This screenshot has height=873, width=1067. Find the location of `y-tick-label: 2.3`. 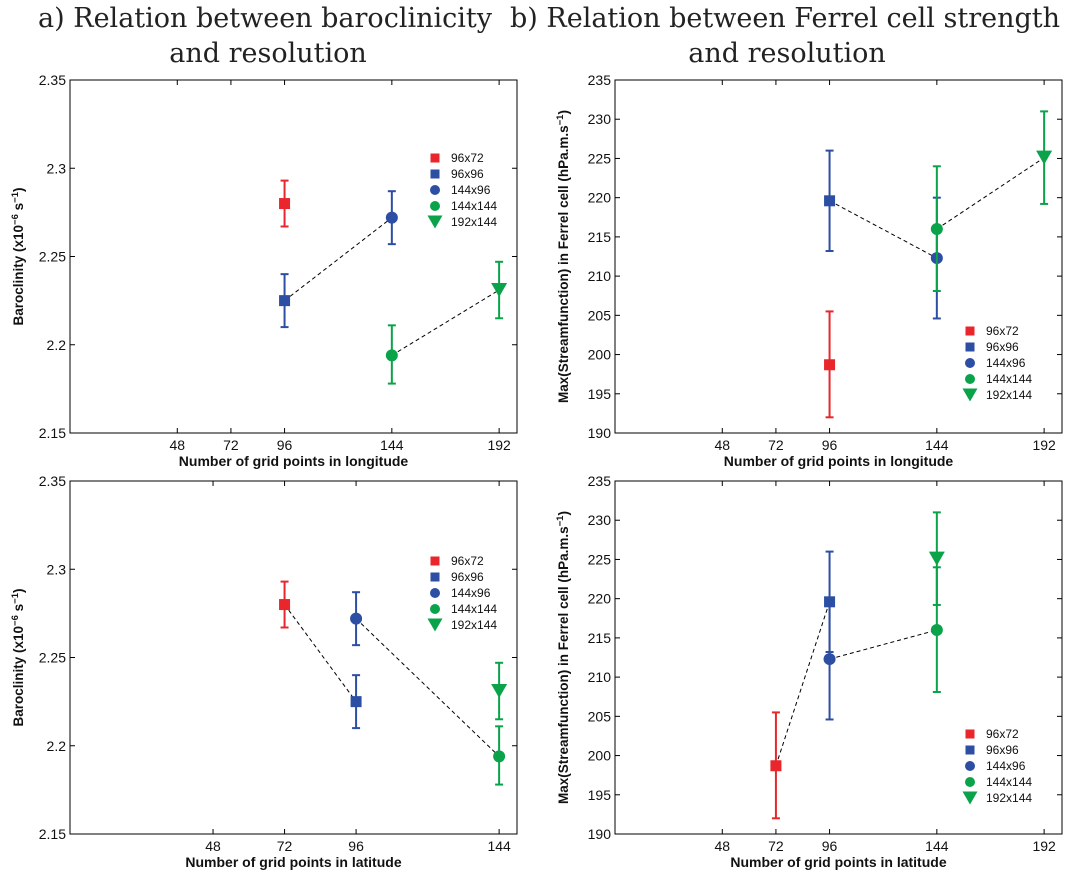

y-tick-label: 2.3 is located at coordinates (57, 168).